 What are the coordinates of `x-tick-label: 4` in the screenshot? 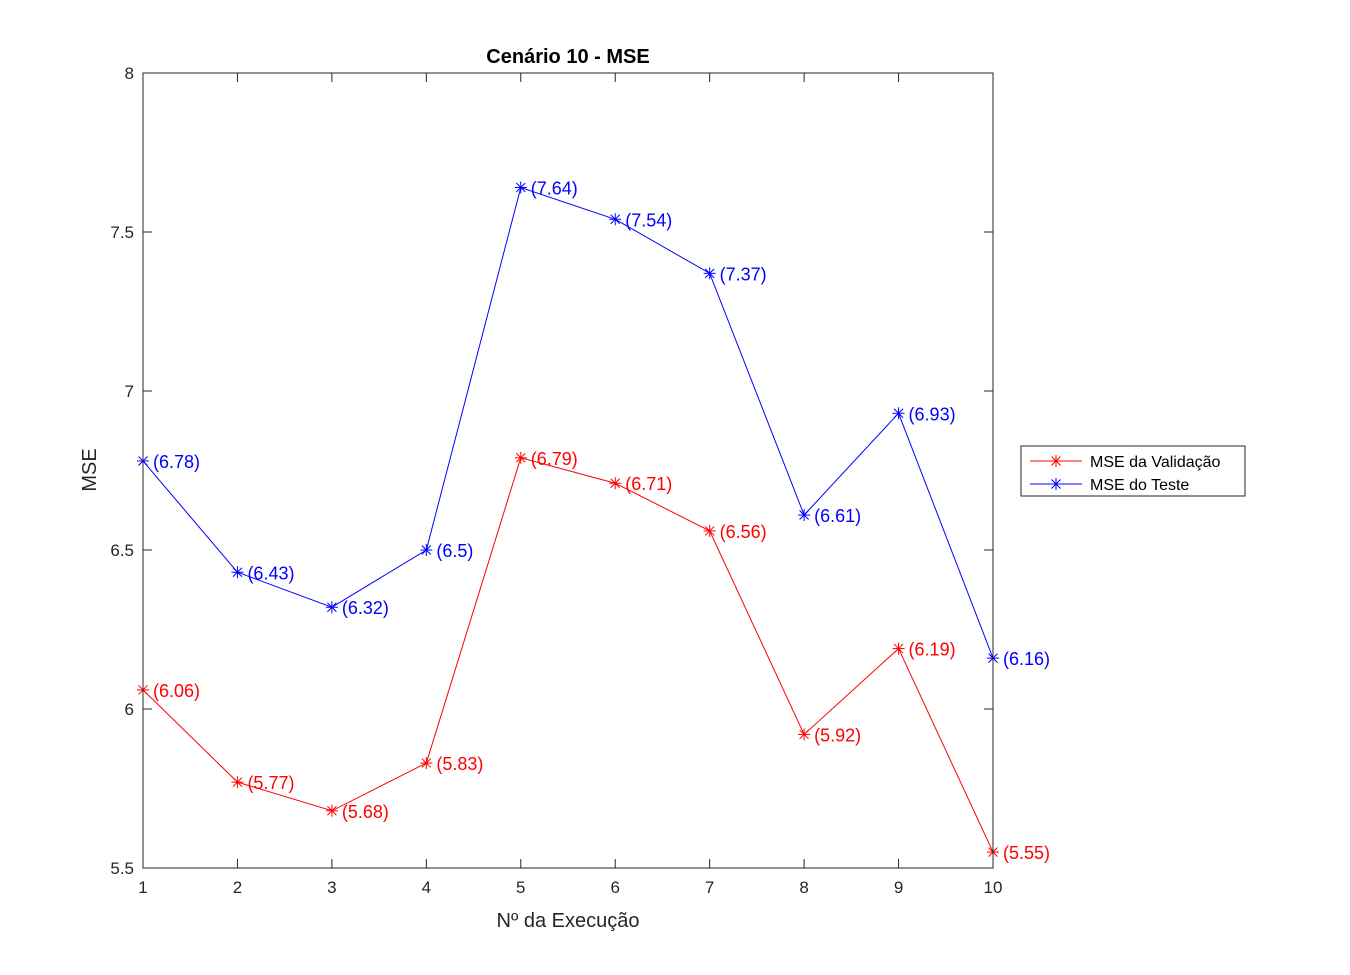 It's located at (426, 887).